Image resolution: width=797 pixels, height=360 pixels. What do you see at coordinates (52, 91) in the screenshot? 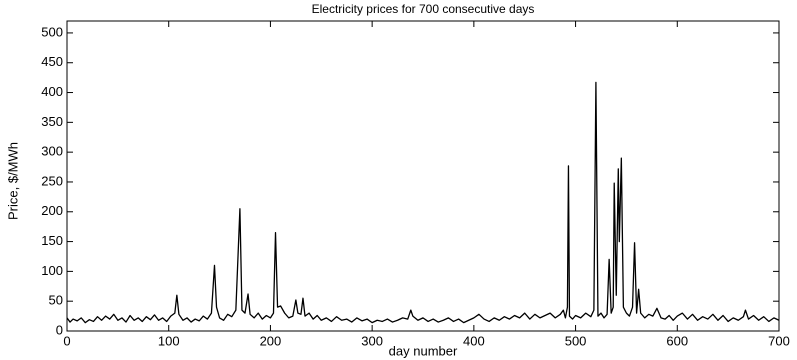
I see `y-tick-label: 400` at bounding box center [52, 91].